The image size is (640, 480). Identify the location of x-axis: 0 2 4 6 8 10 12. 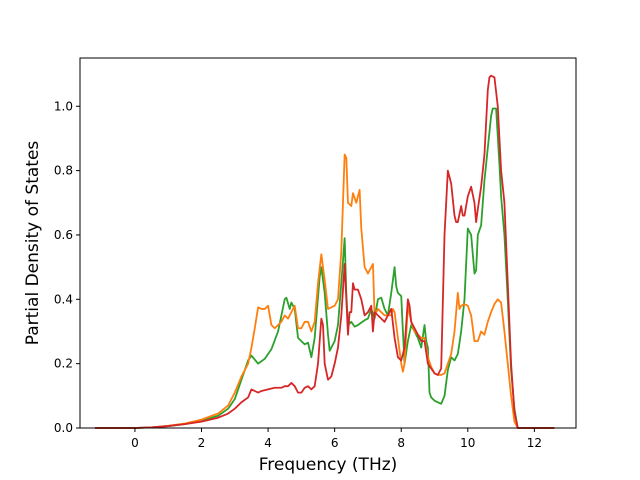
(336, 439).